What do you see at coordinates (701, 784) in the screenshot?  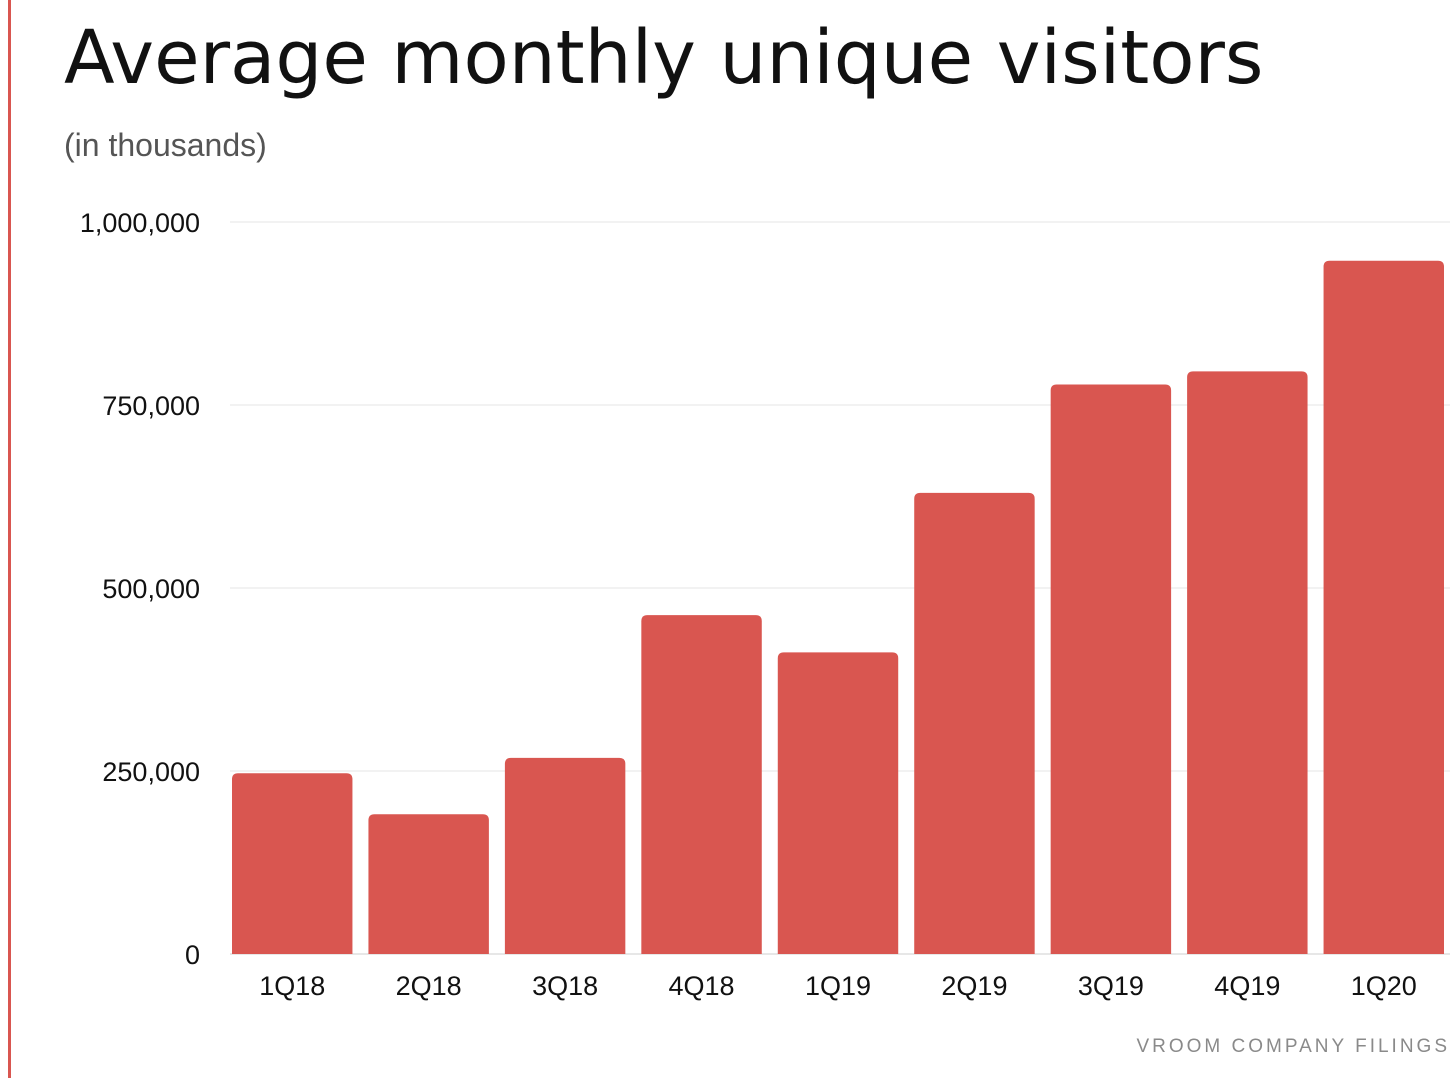 I see `bar-4Q18` at bounding box center [701, 784].